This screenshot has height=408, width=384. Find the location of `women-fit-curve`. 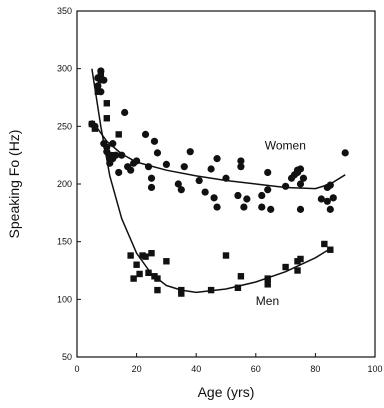

women-fit-curve is located at coordinates (218, 155).